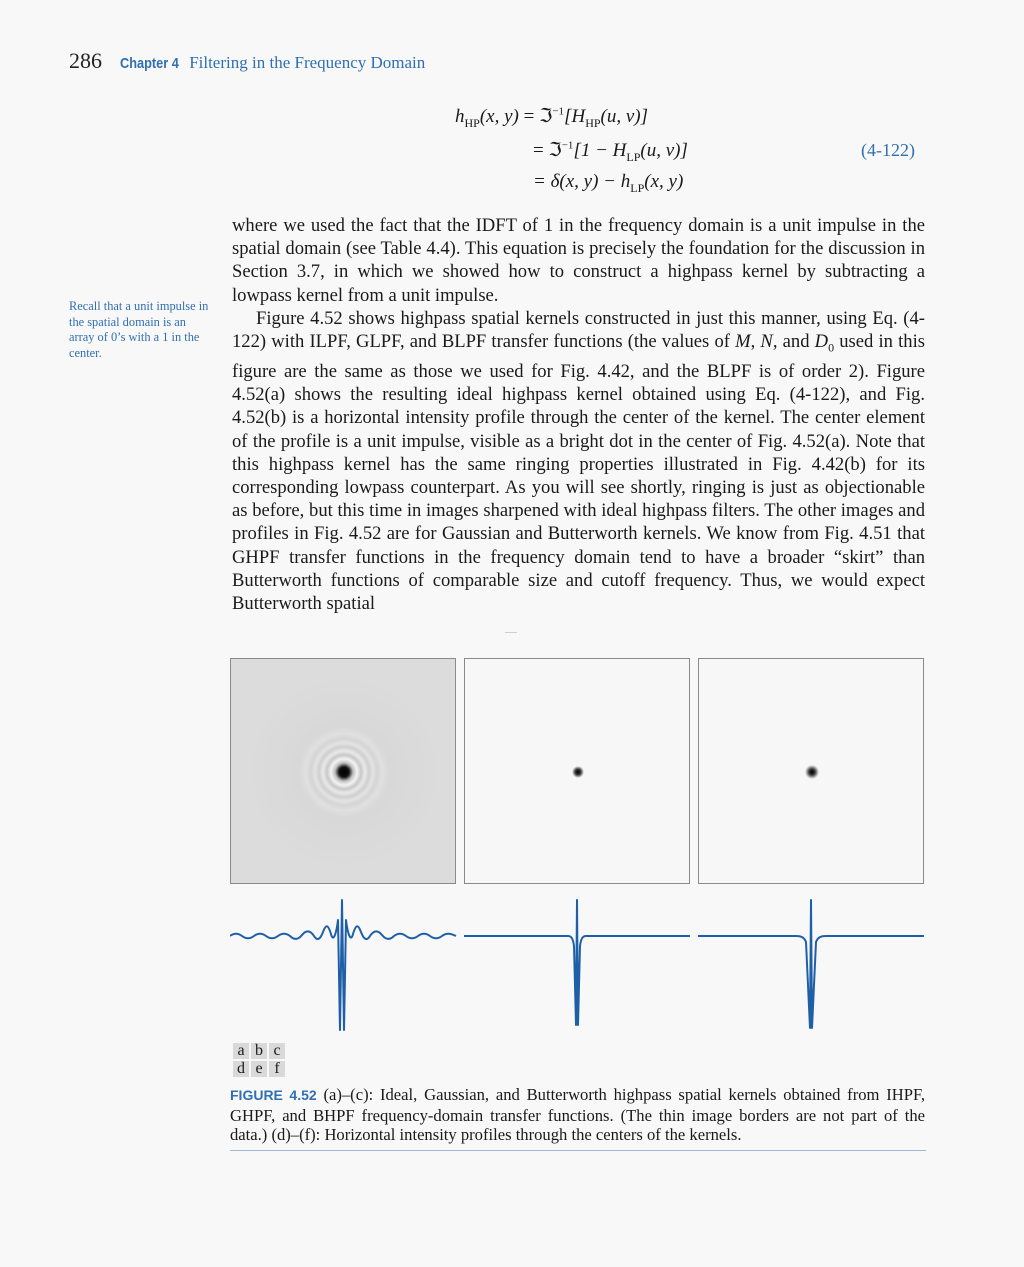 The width and height of the screenshot is (1024, 1267). Describe the element at coordinates (578, 1150) in the screenshot. I see `caption-rule` at that location.